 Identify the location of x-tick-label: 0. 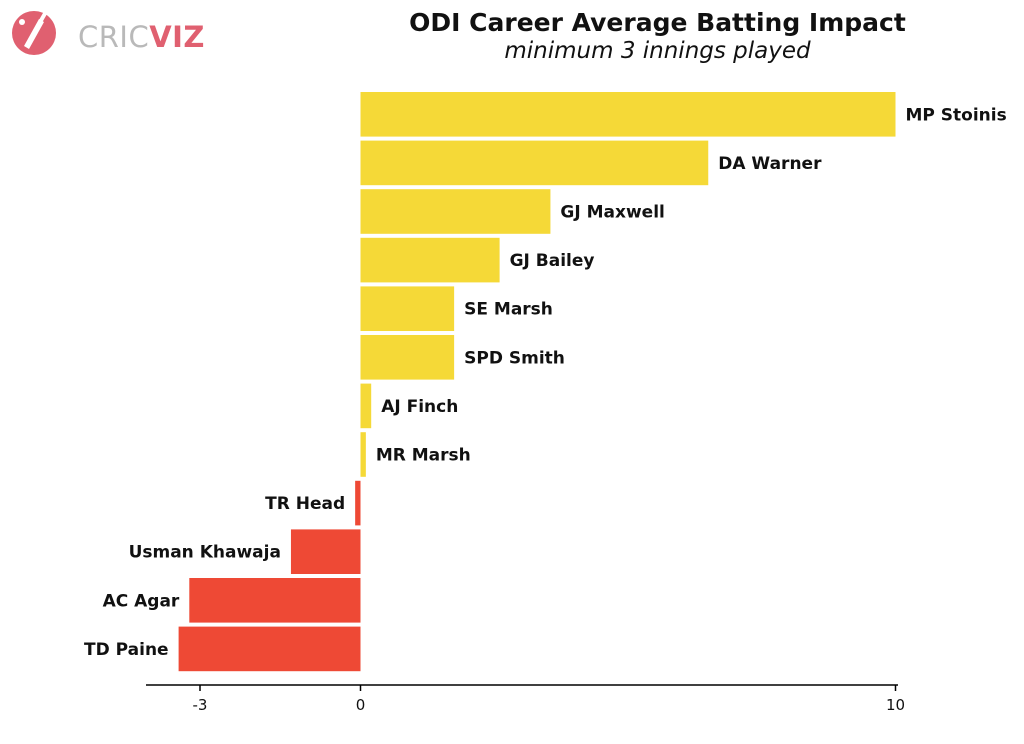
(361, 705).